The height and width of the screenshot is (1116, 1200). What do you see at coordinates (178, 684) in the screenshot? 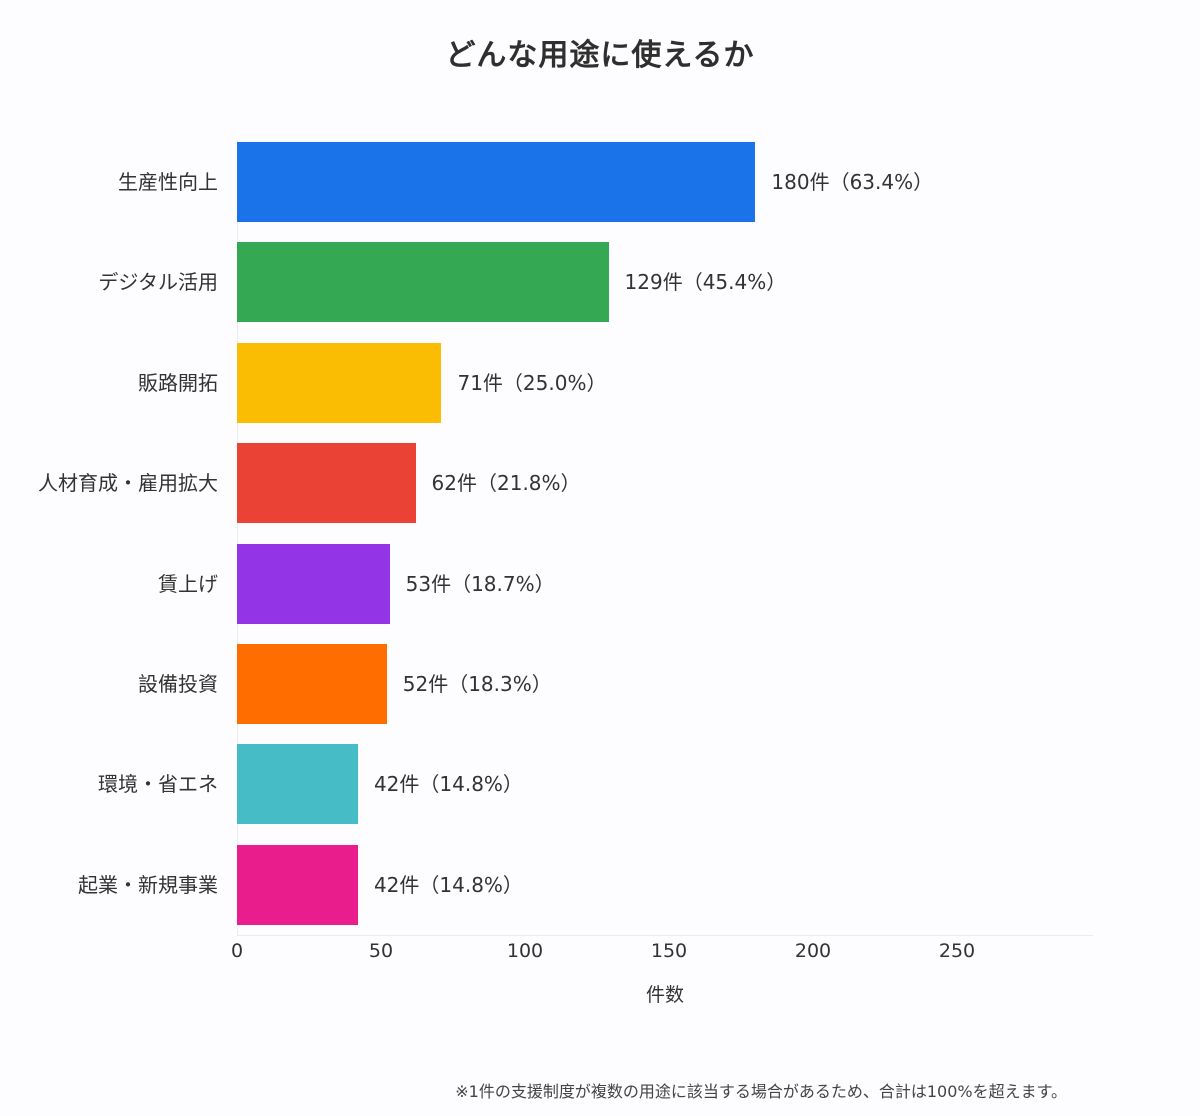
I see `category-label: 設備投資` at bounding box center [178, 684].